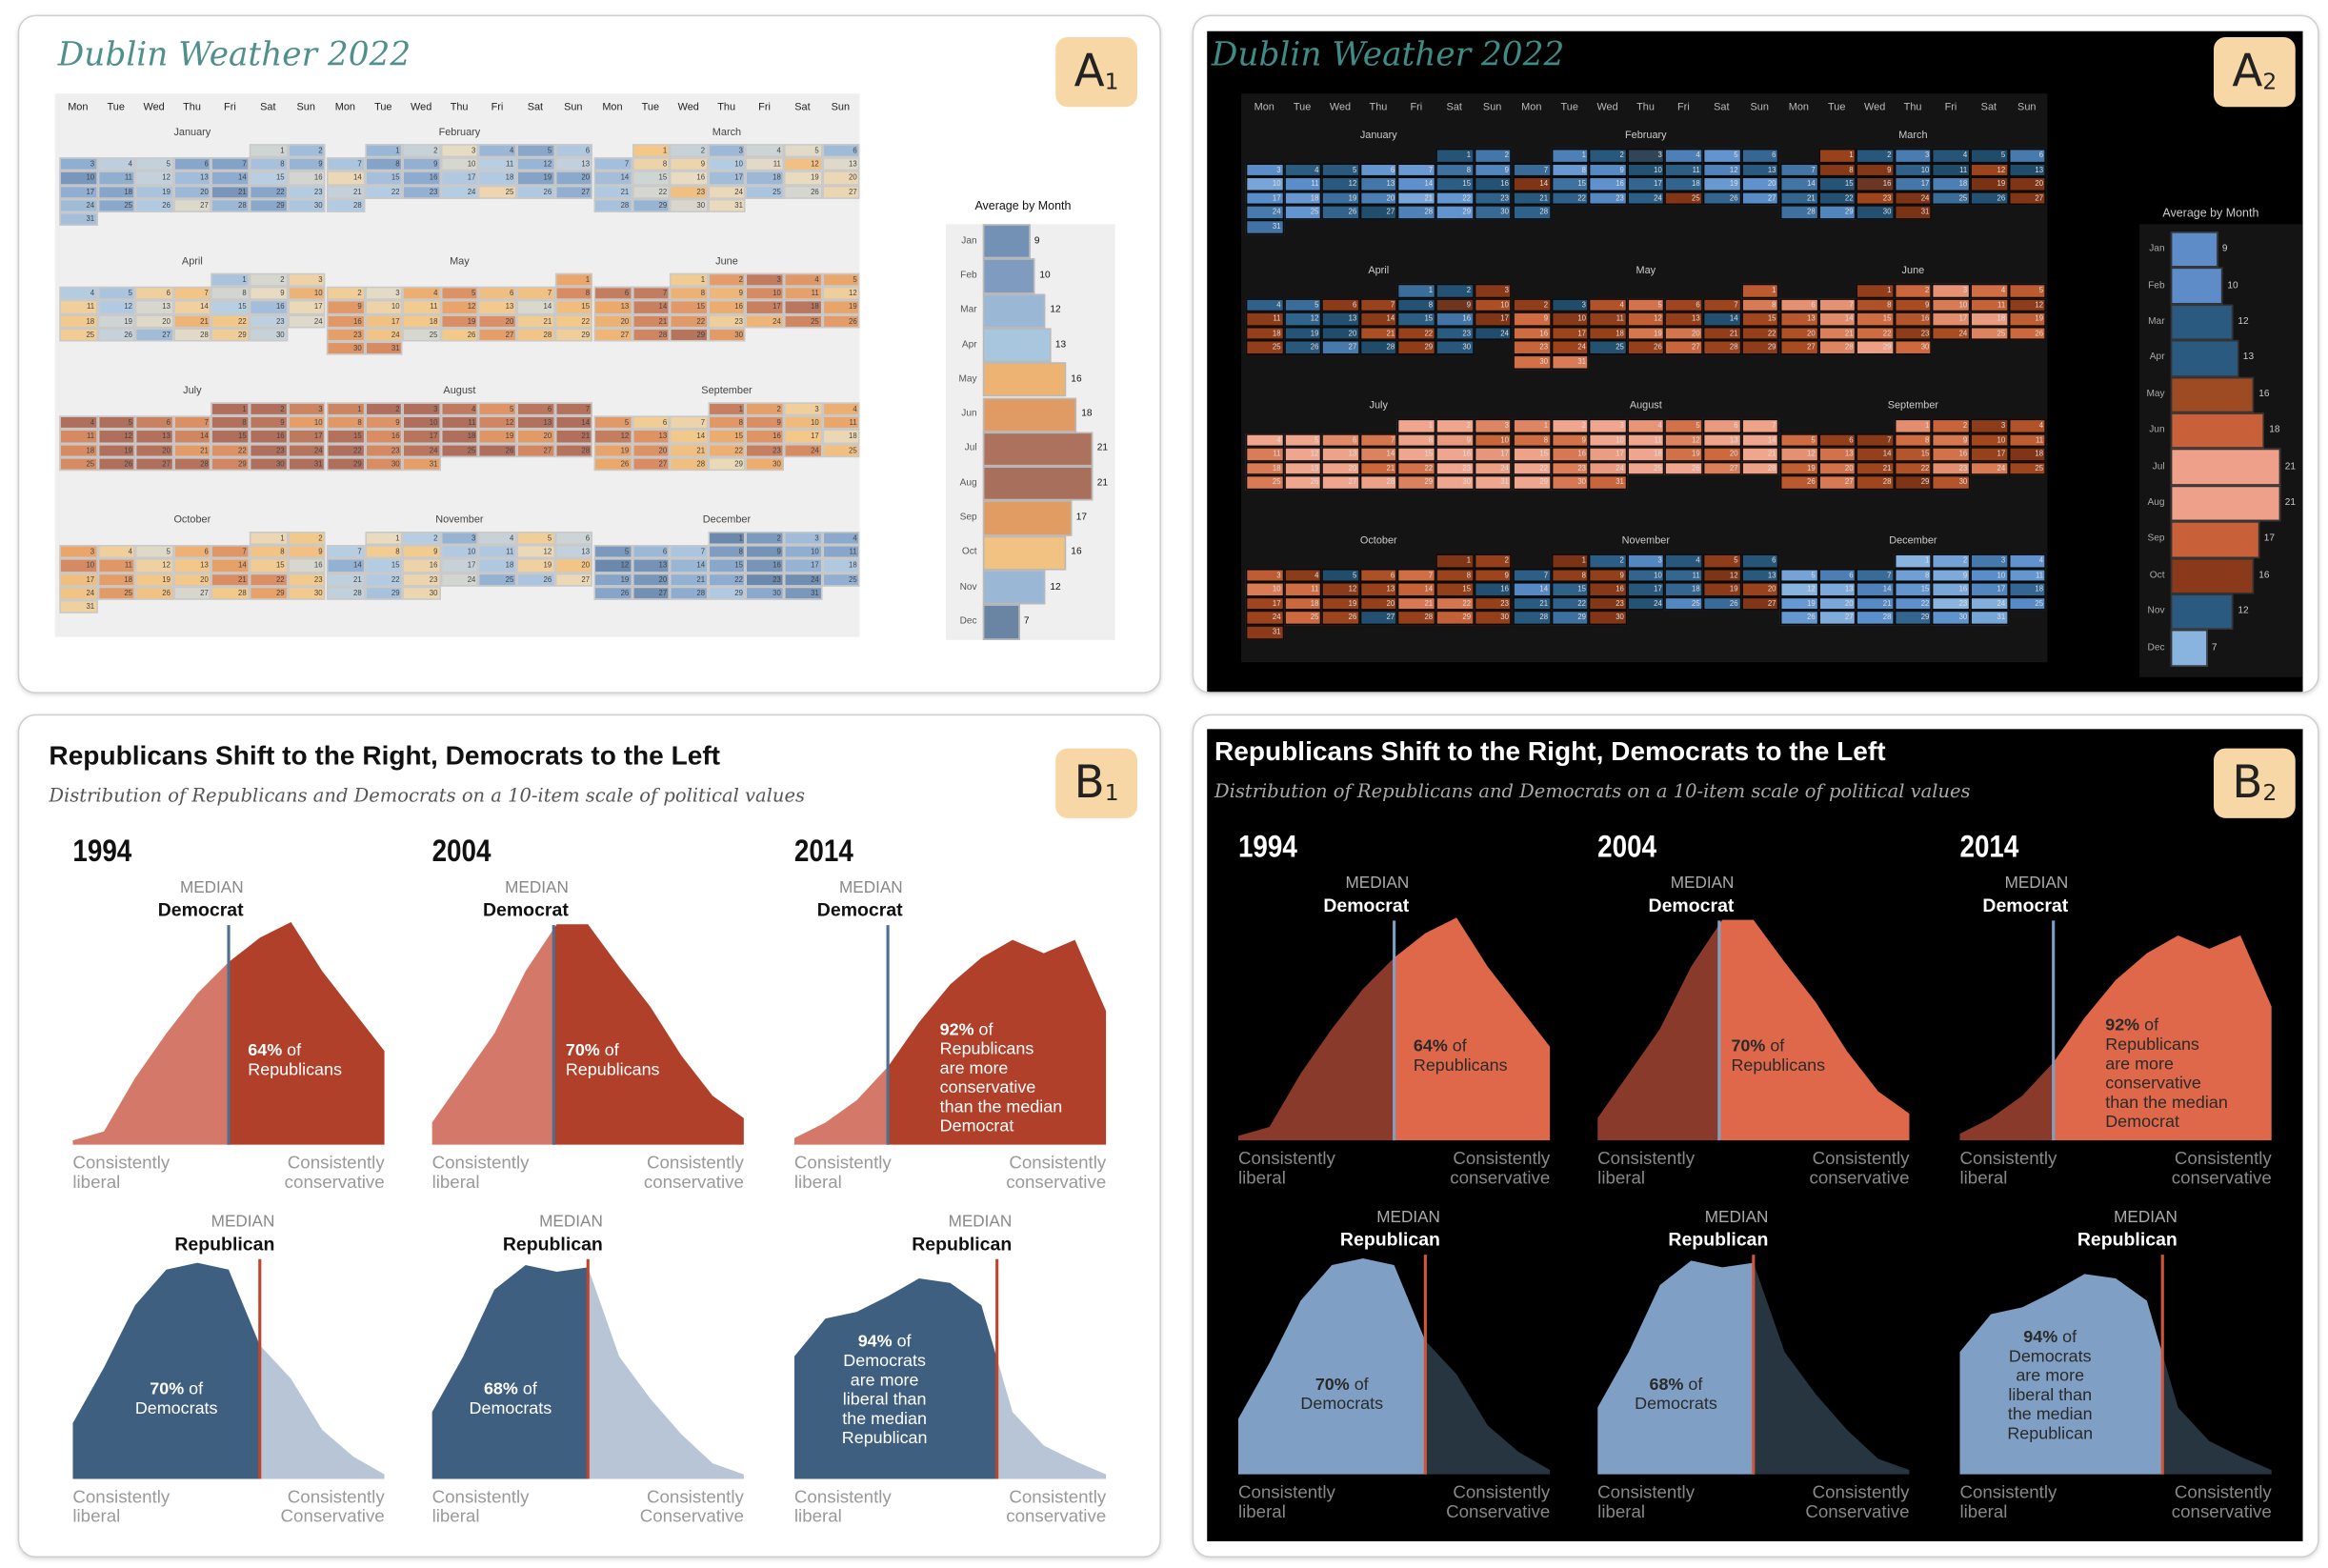  Describe the element at coordinates (1836, 183) in the screenshot. I see `calendar-day-cell: 15` at that location.